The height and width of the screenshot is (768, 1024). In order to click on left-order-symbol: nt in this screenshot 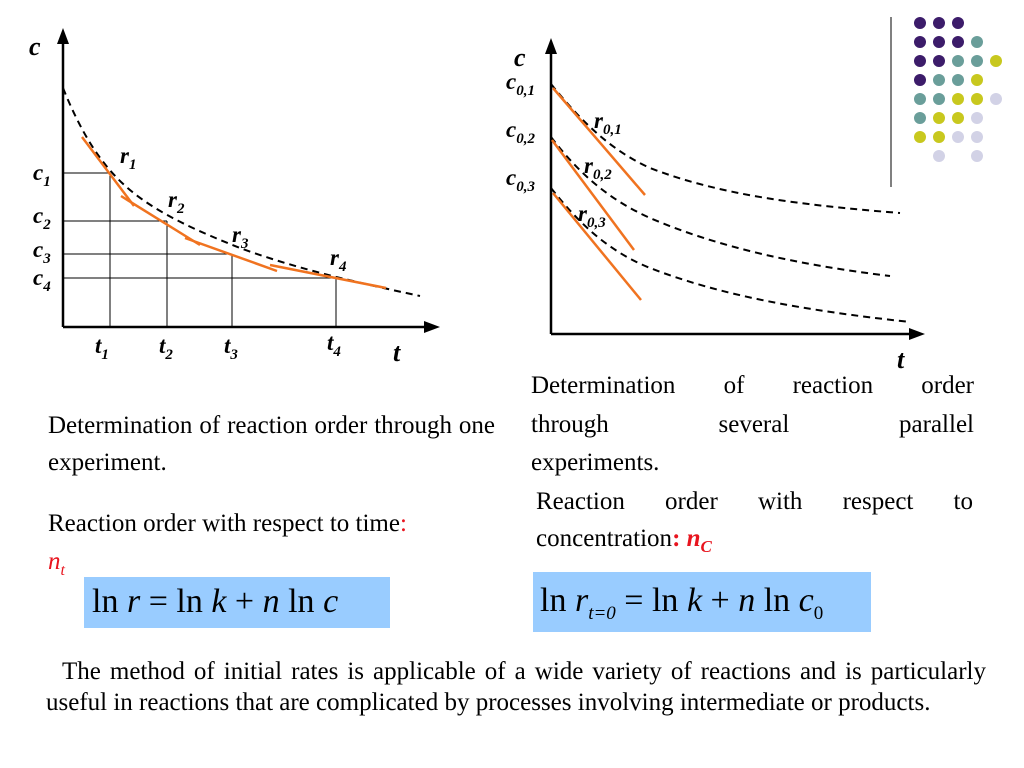, I will do `click(56, 563)`.